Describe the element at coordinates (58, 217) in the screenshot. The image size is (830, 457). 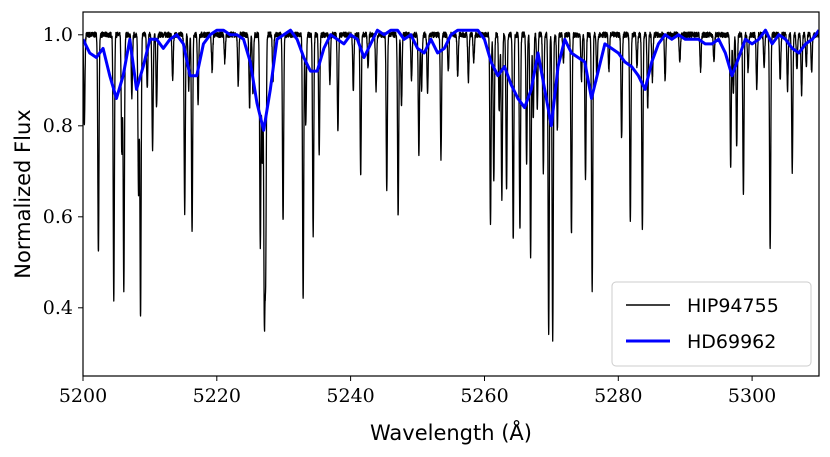
I see `y-tick-label: 0.6` at that location.